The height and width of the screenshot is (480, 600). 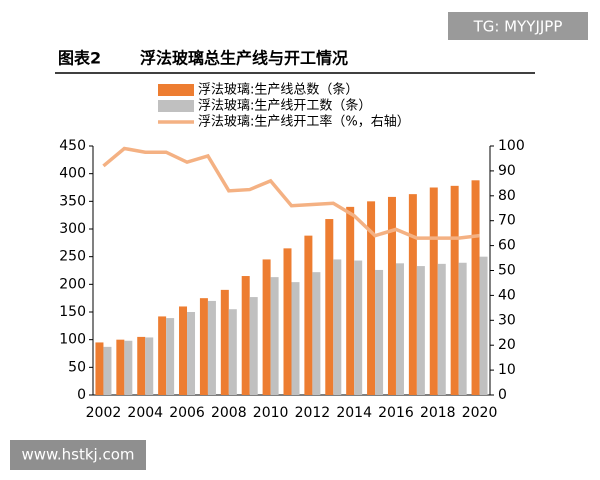 I want to click on x-tick-label: 2008, so click(x=229, y=413).